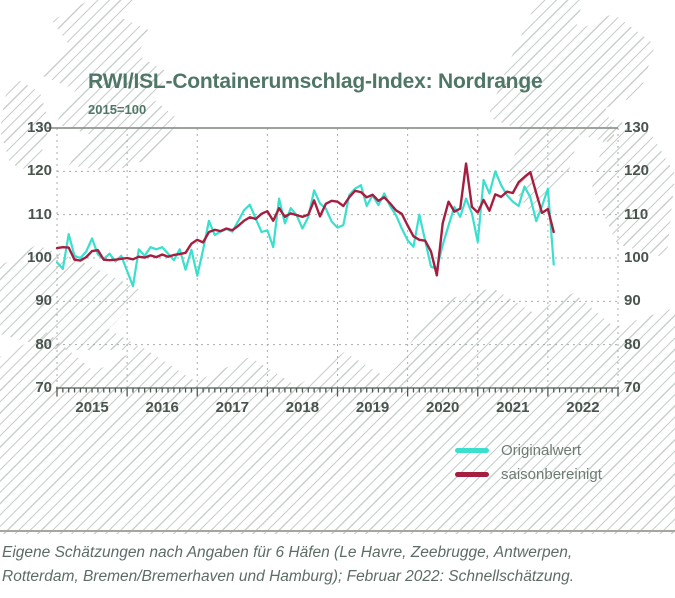 This screenshot has width=675, height=598. Describe the element at coordinates (551, 474) in the screenshot. I see `legend-label: saisonbereinigt` at that location.